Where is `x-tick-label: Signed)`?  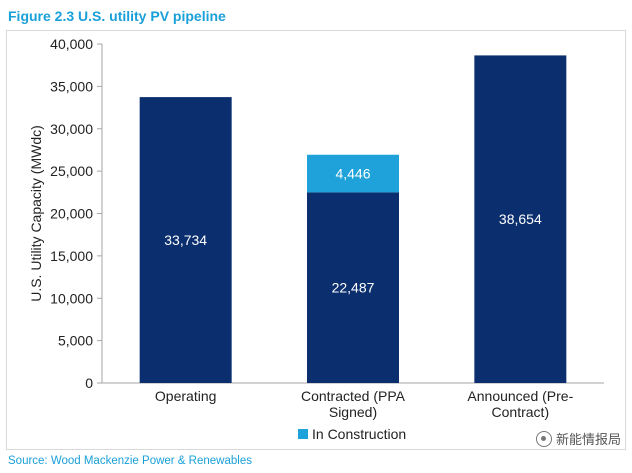 x-tick-label: Signed) is located at coordinates (353, 412).